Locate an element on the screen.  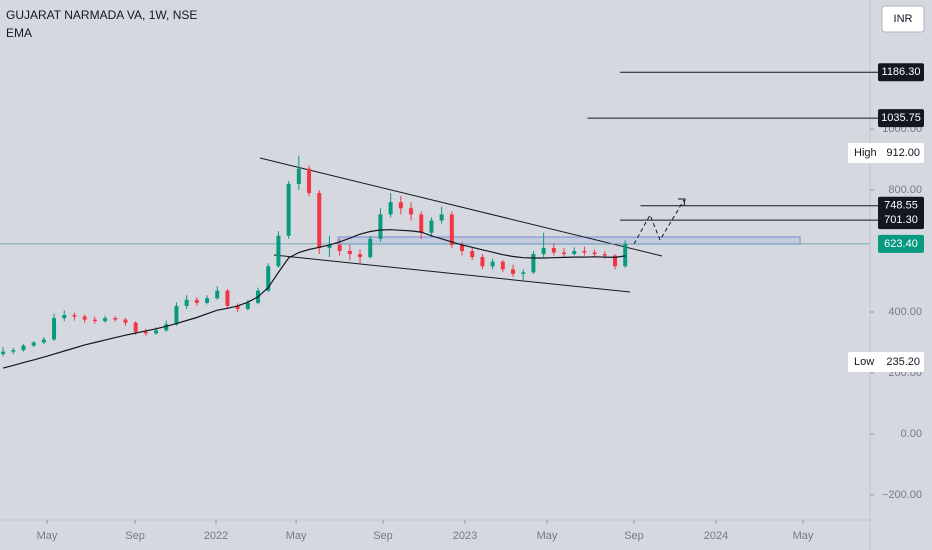
currency-label: INR is located at coordinates (903, 19).